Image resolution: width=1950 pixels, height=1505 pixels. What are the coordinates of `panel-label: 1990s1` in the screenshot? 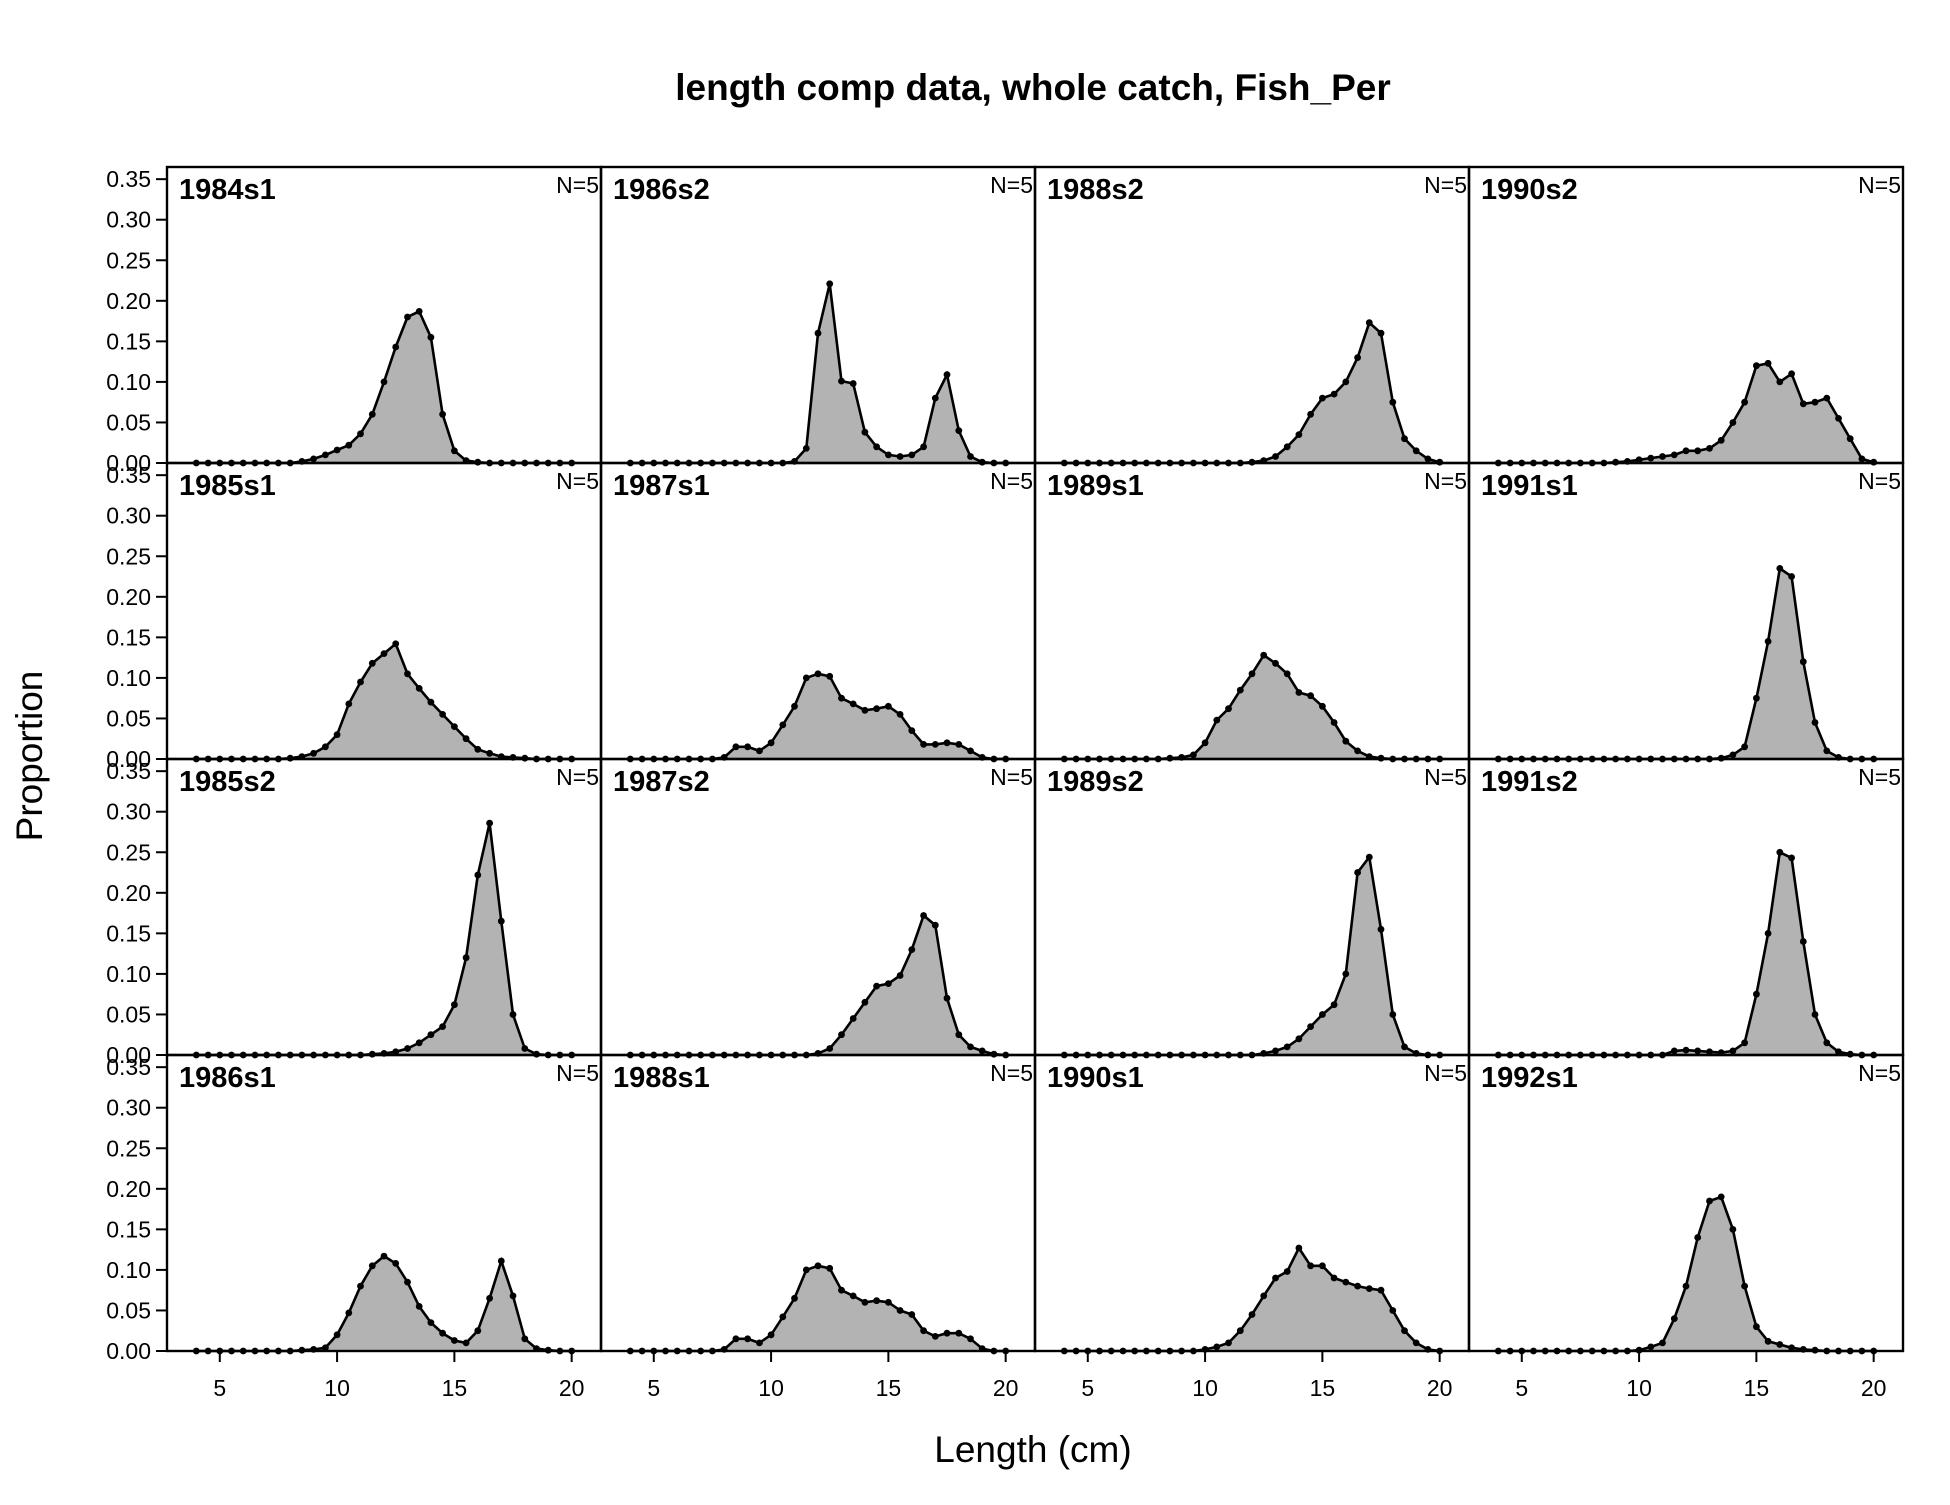 It's located at (1095, 1078).